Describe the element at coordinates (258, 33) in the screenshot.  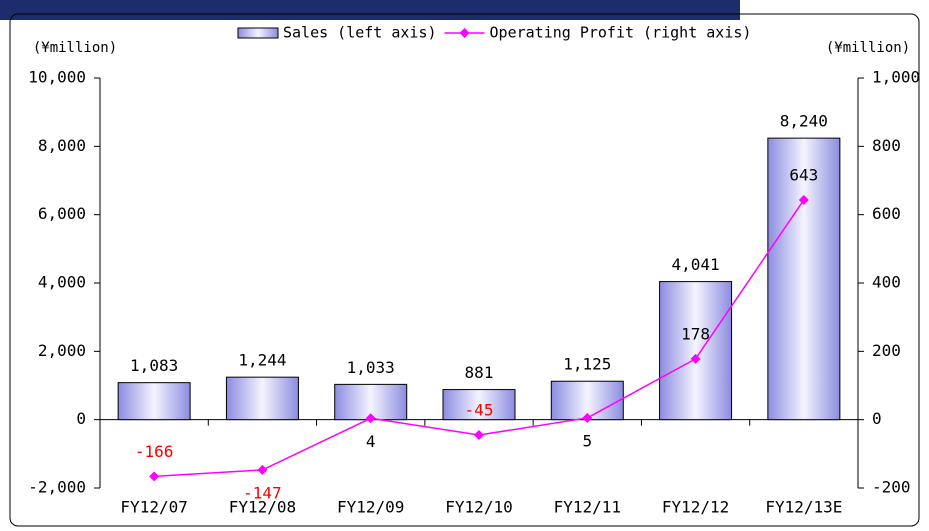
I see `legend-swatch` at that location.